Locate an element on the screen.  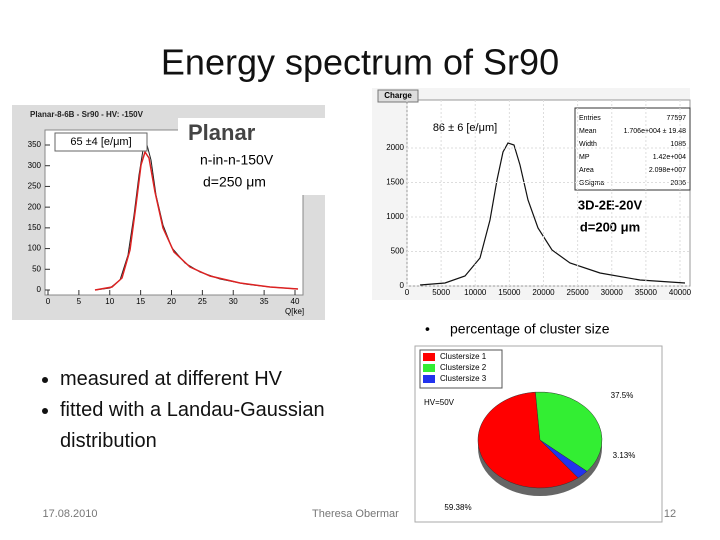
stats-box is located at coordinates (632, 149).